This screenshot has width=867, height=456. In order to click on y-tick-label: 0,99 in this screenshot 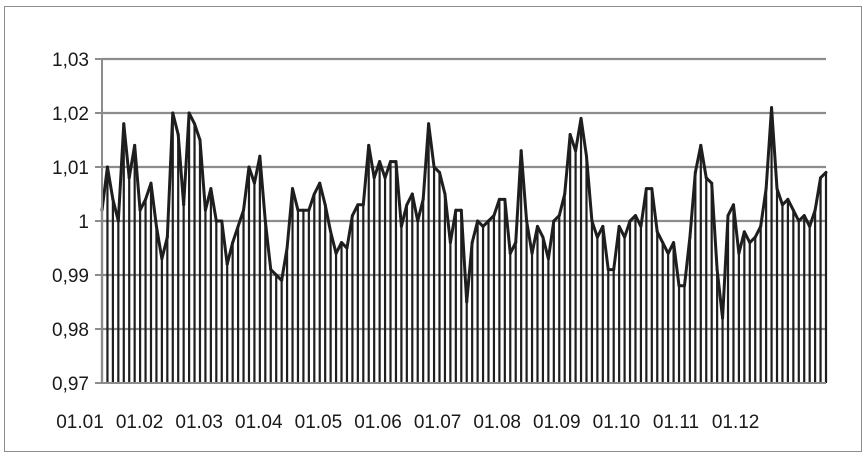, I will do `click(70, 276)`.